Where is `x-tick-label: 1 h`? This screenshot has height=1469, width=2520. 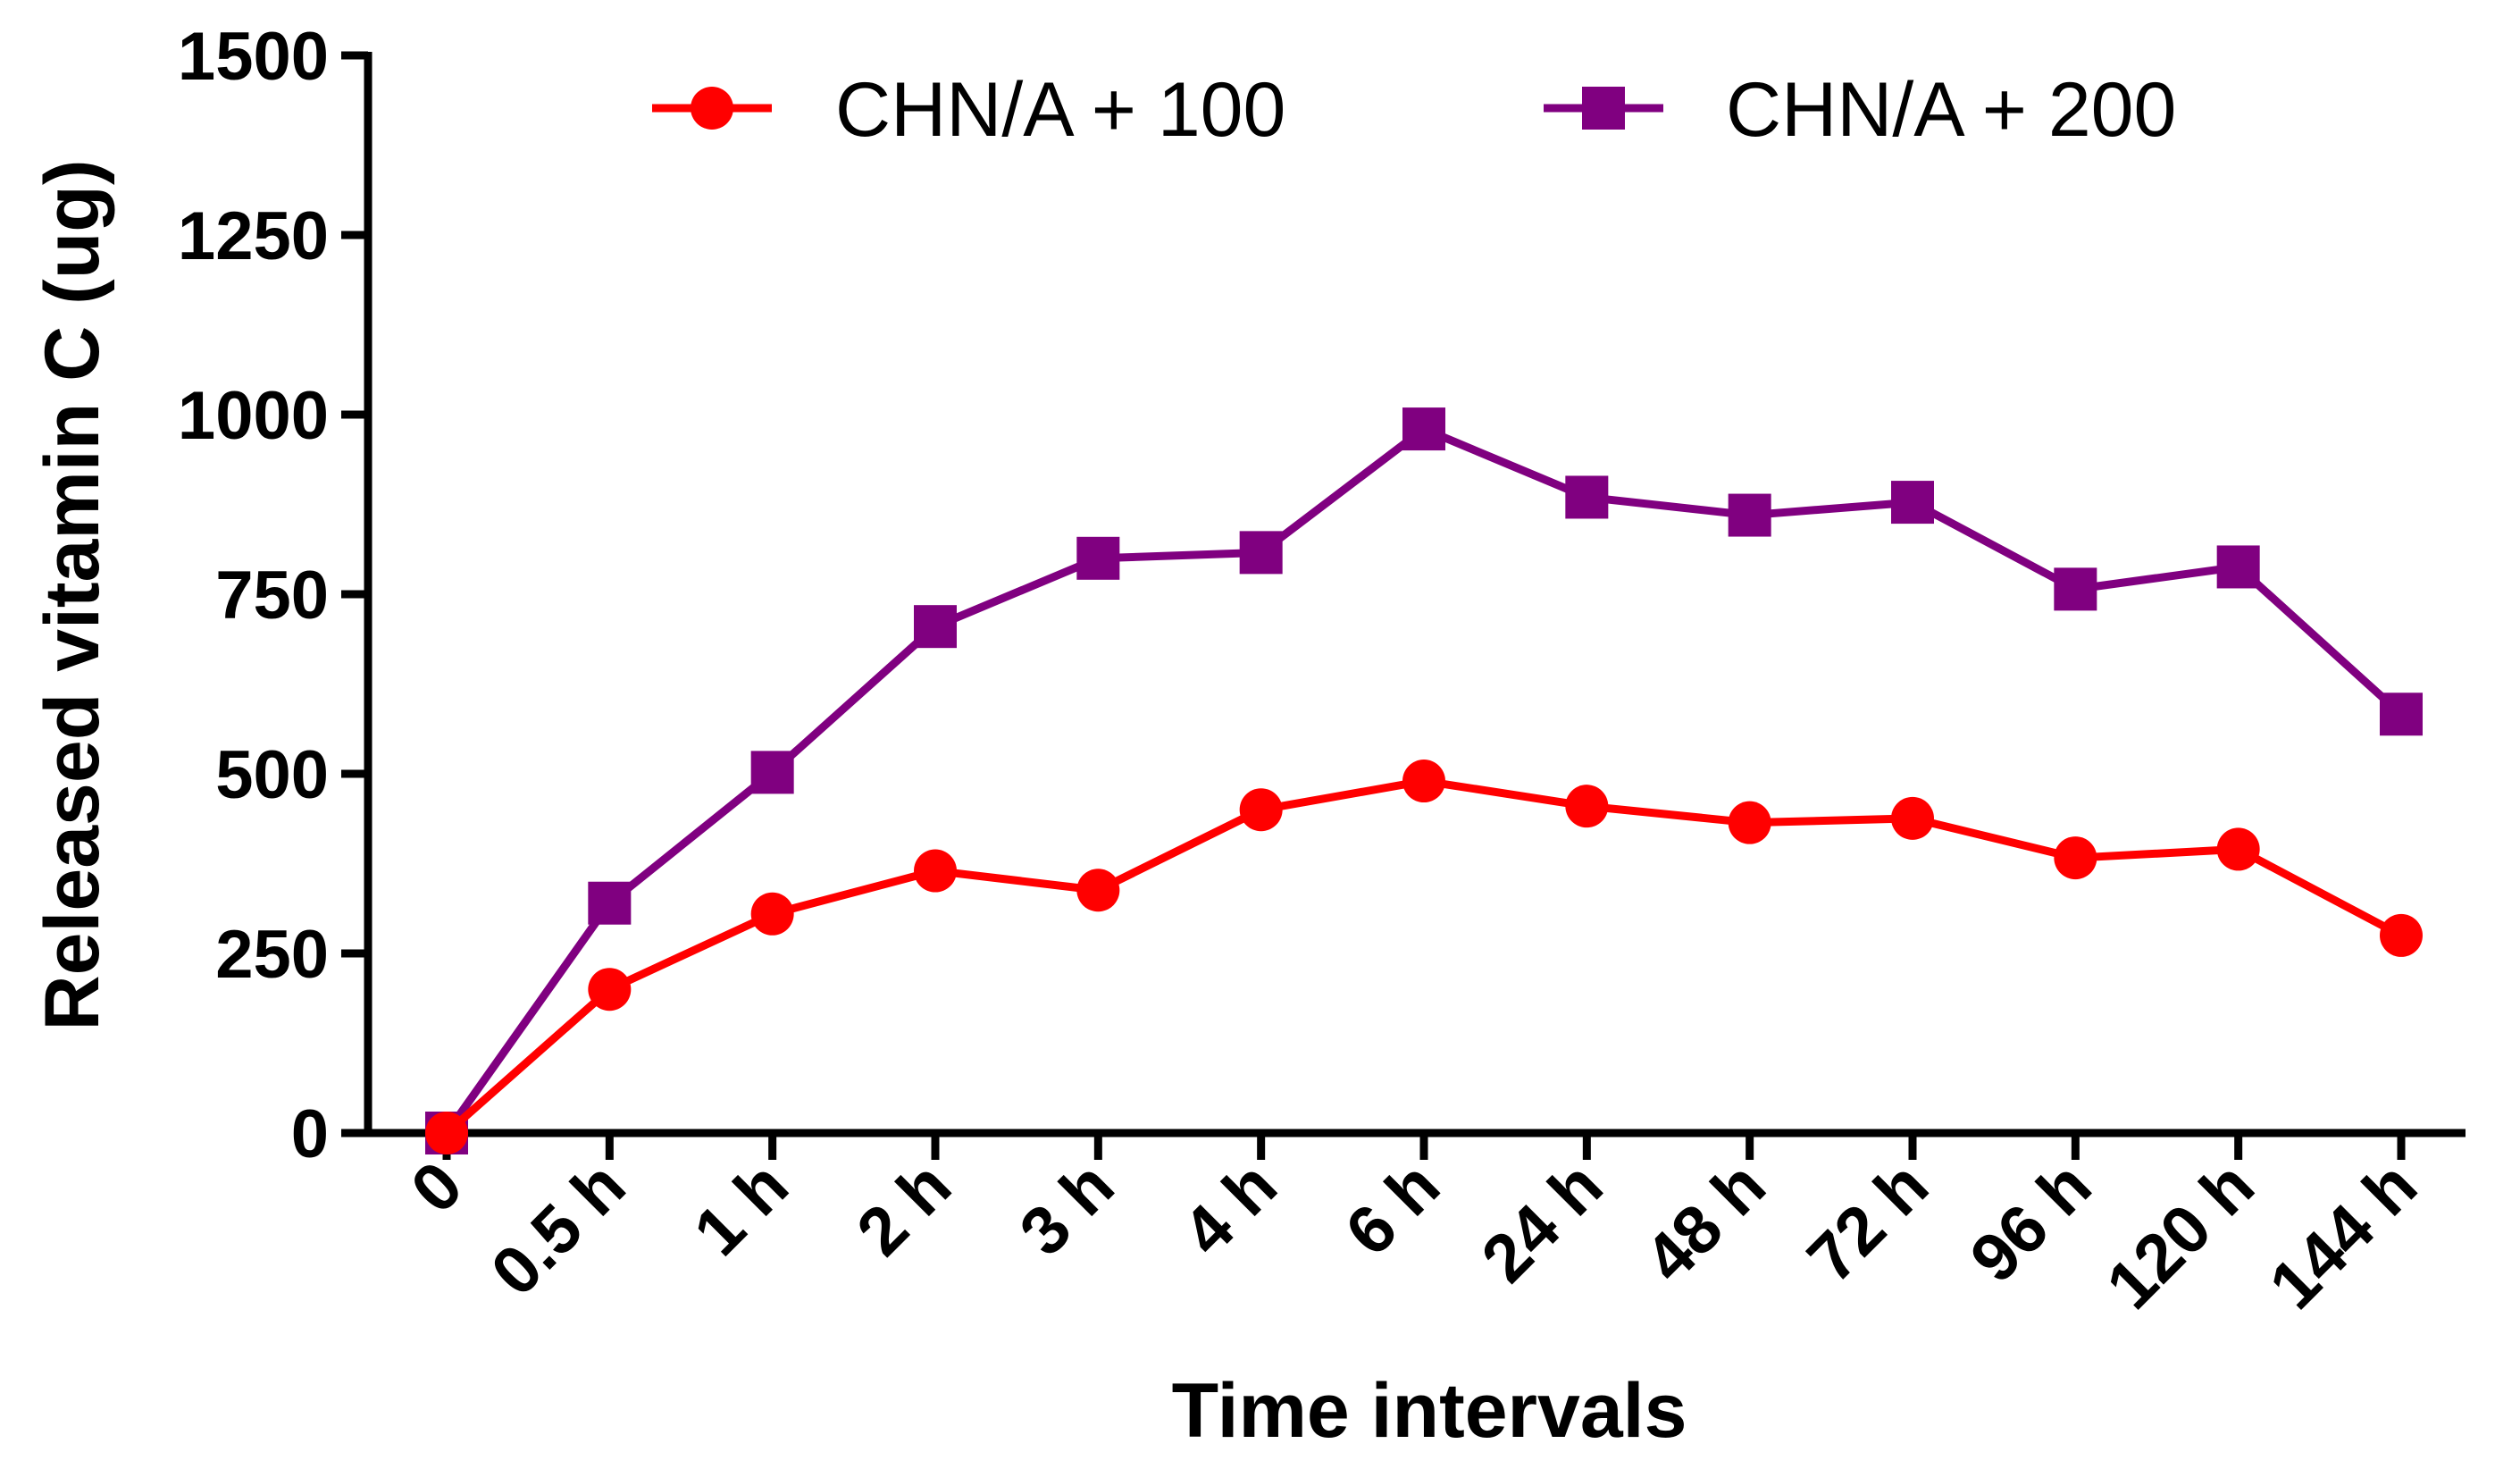
x-tick-label: 1 h is located at coordinates (741, 1209).